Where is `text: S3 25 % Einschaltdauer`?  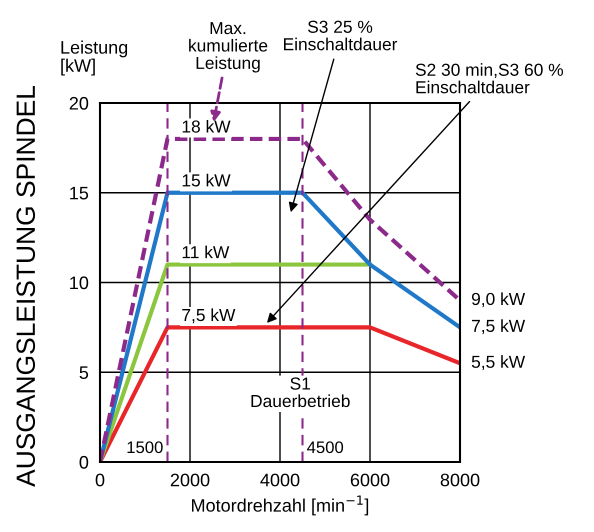 text: S3 25 % Einschaltdauer is located at coordinates (341, 35).